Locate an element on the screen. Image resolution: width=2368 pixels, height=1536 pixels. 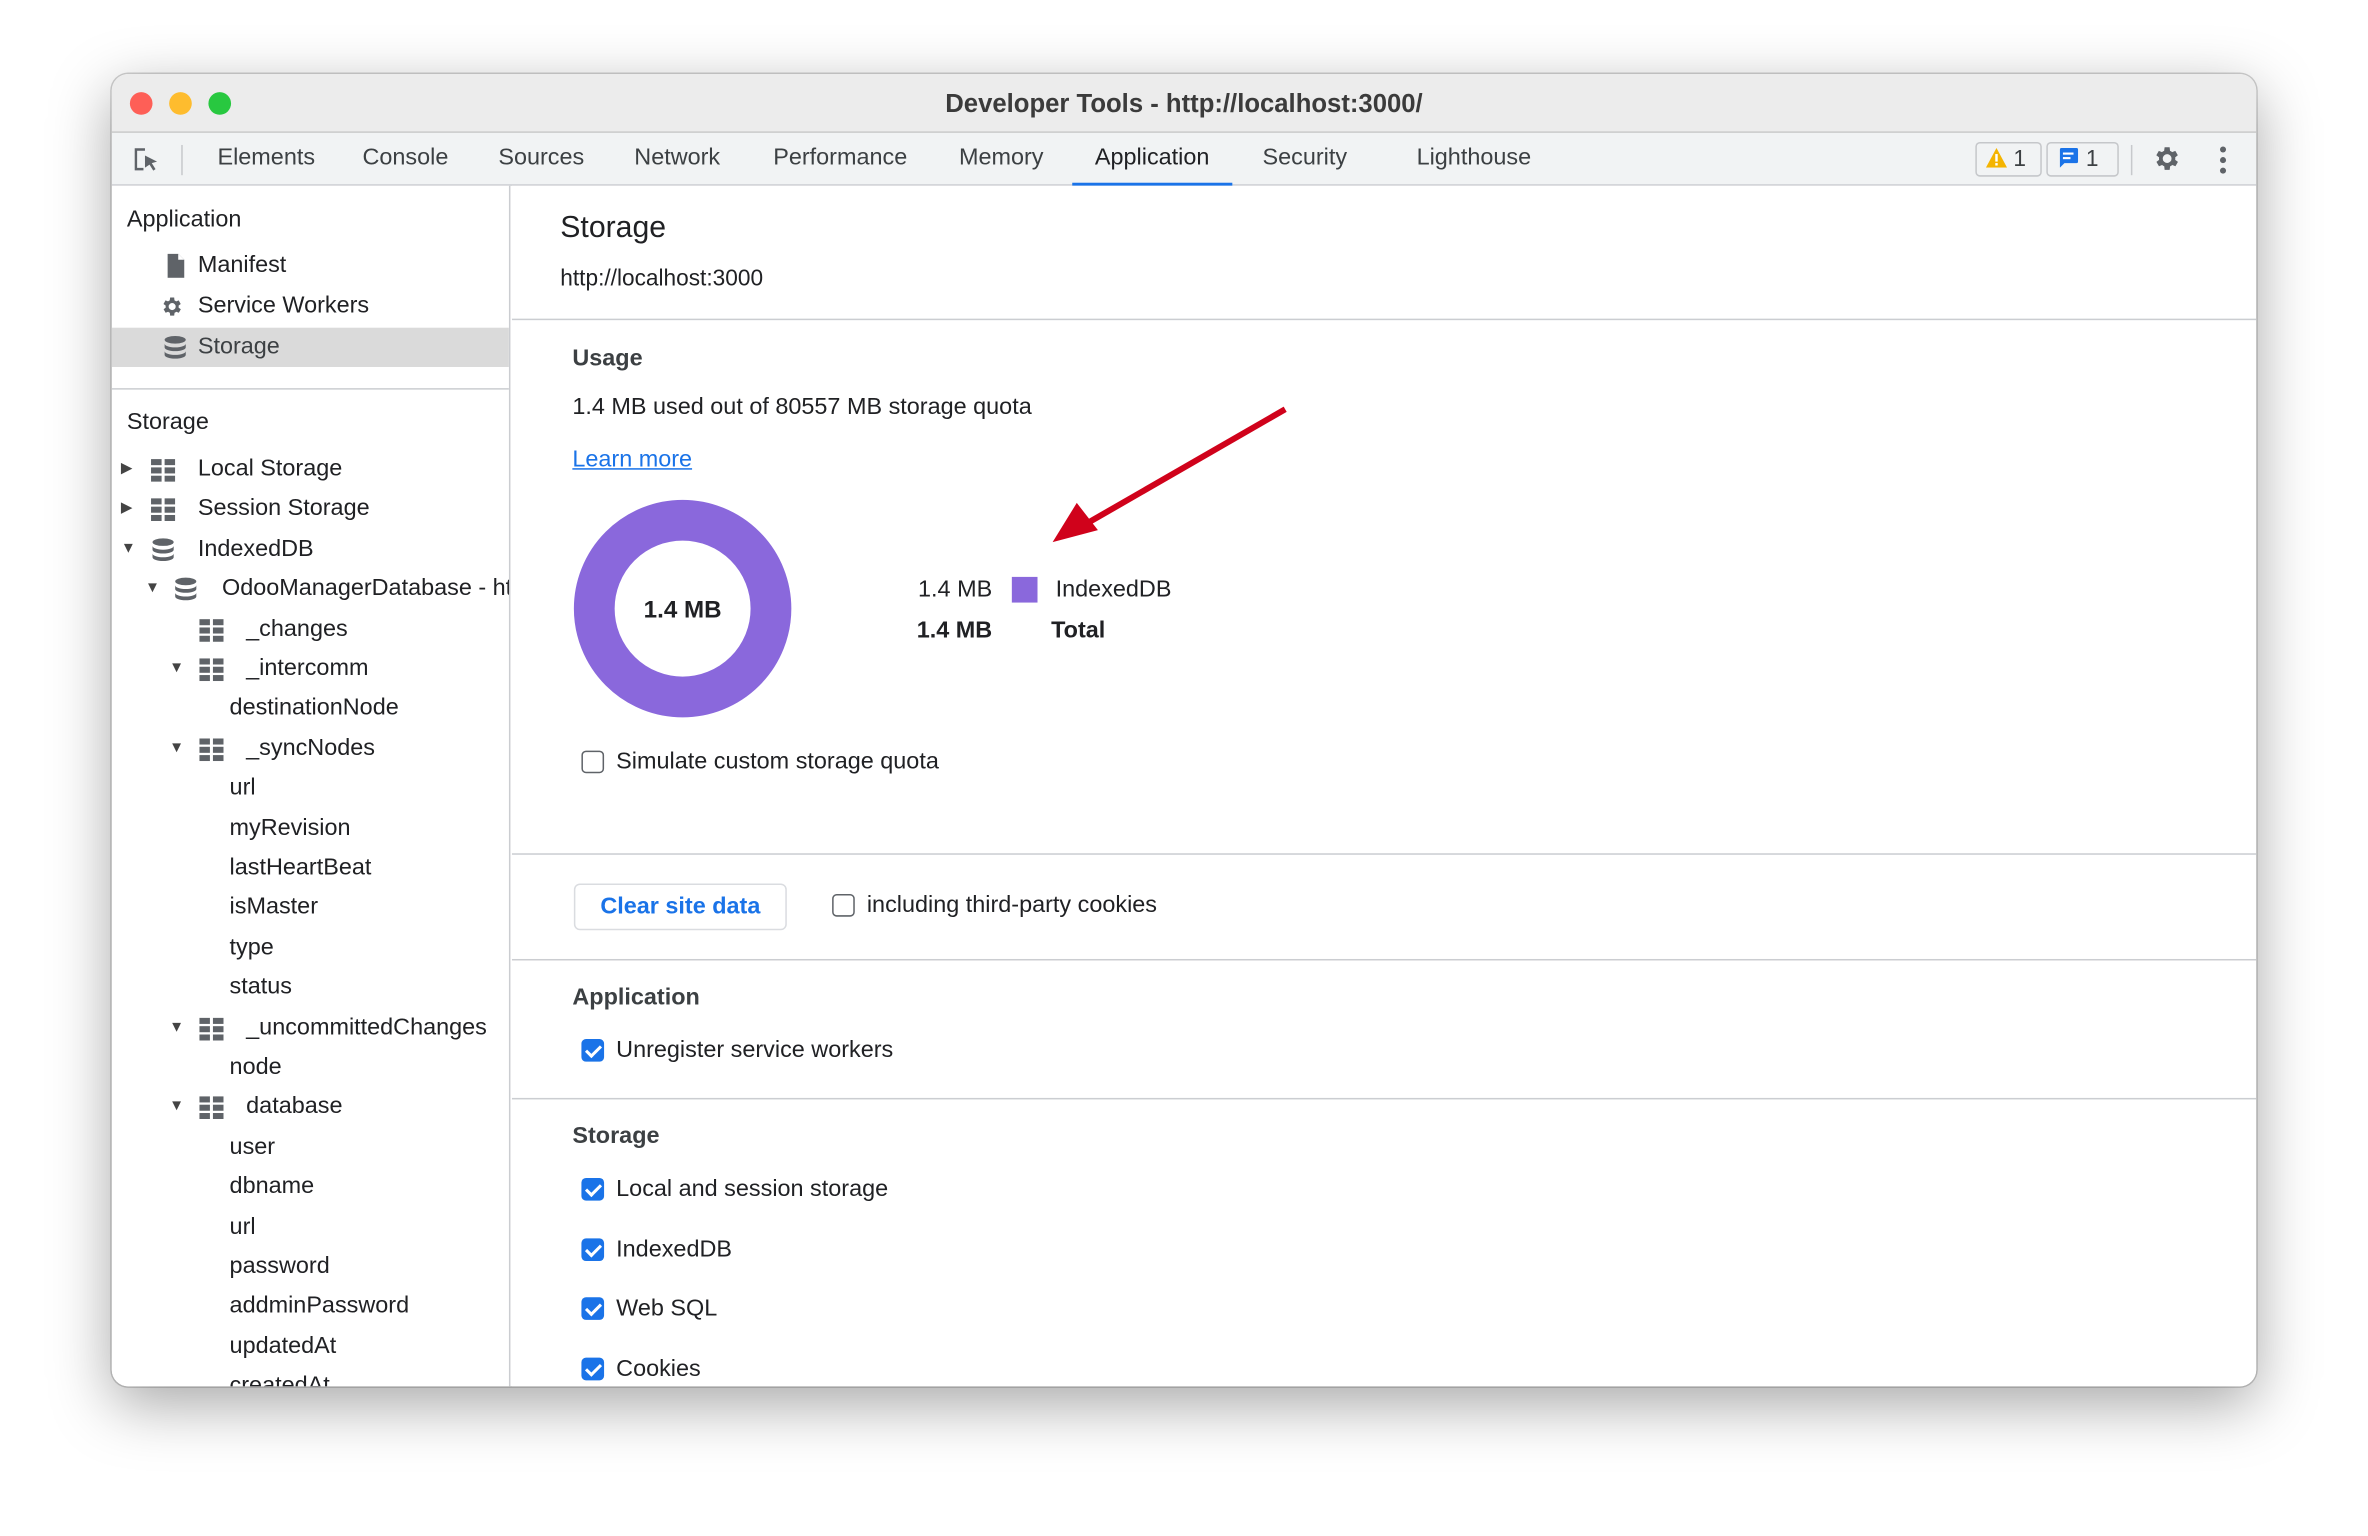
legend-value-indexeddb: 1.4 MB is located at coordinates (955, 589).